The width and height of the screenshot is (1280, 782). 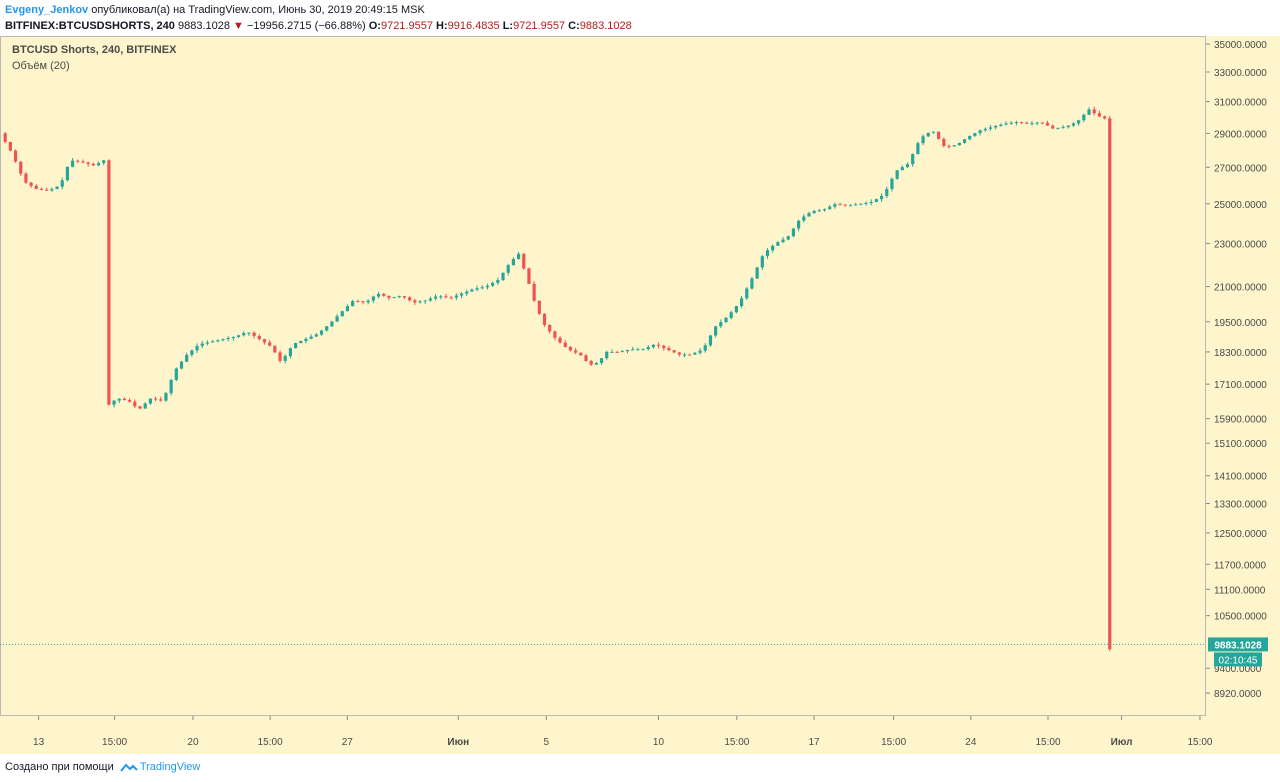 I want to click on time-tick-label: 17, so click(x=814, y=742).